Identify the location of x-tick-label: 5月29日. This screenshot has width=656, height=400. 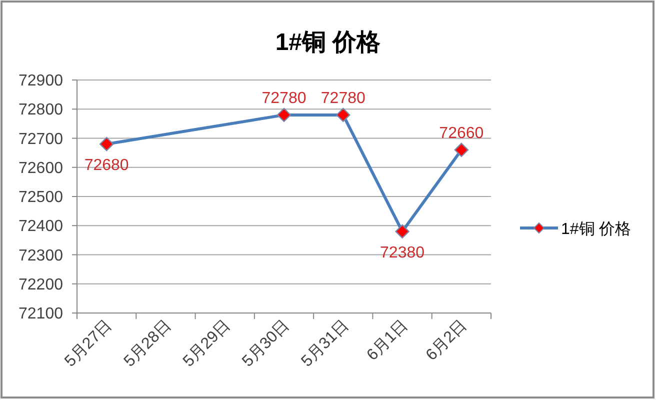
(207, 343).